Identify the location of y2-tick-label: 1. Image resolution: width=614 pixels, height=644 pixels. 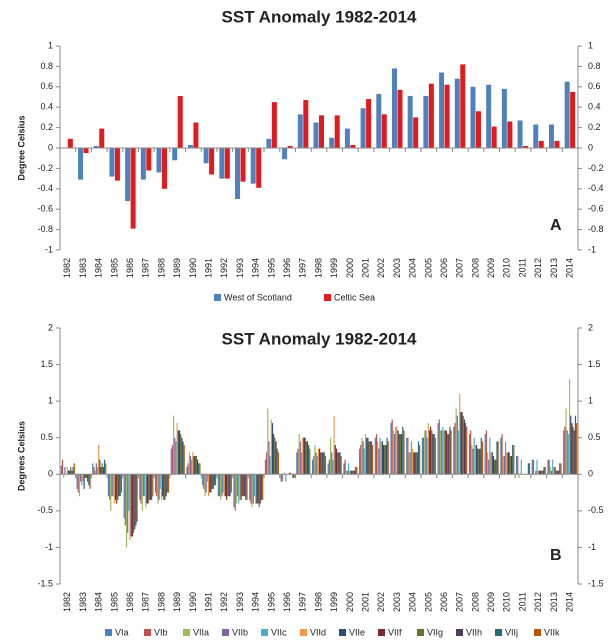
(590, 45).